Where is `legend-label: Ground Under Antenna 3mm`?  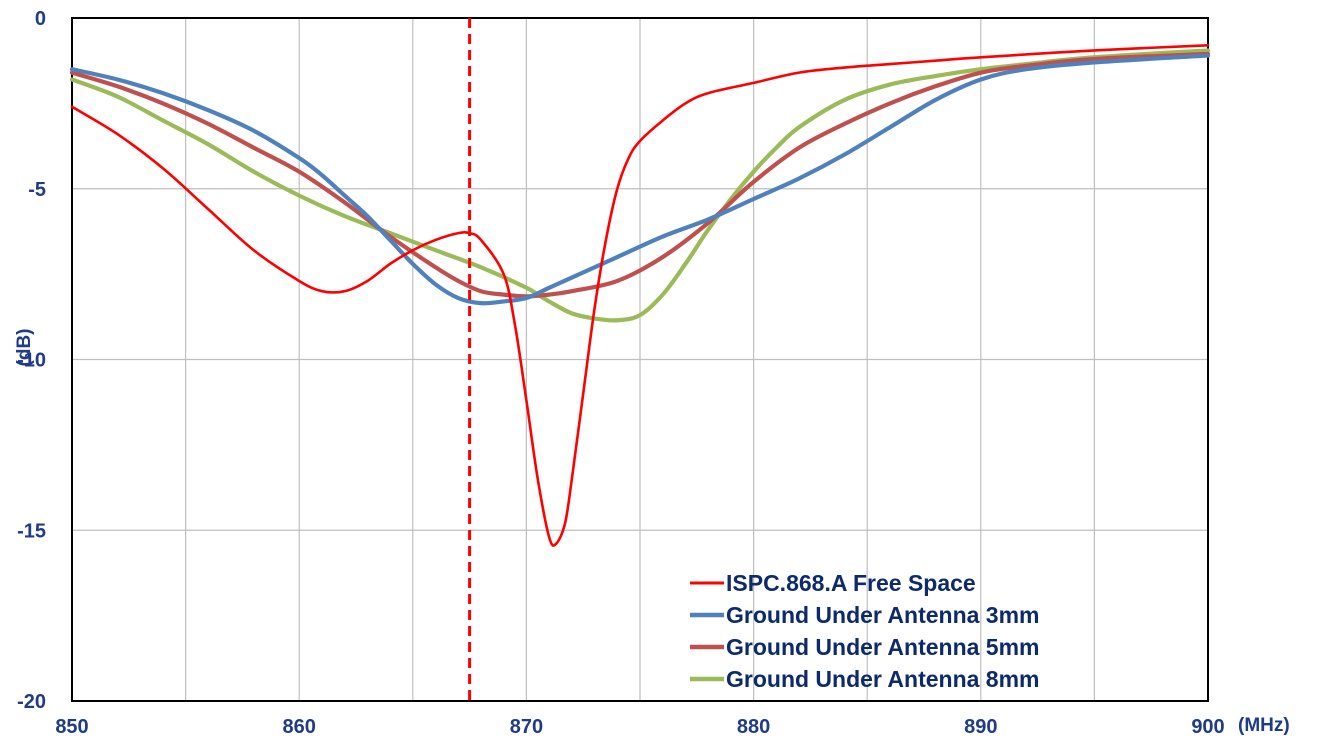
legend-label: Ground Under Antenna 3mm is located at coordinates (883, 615).